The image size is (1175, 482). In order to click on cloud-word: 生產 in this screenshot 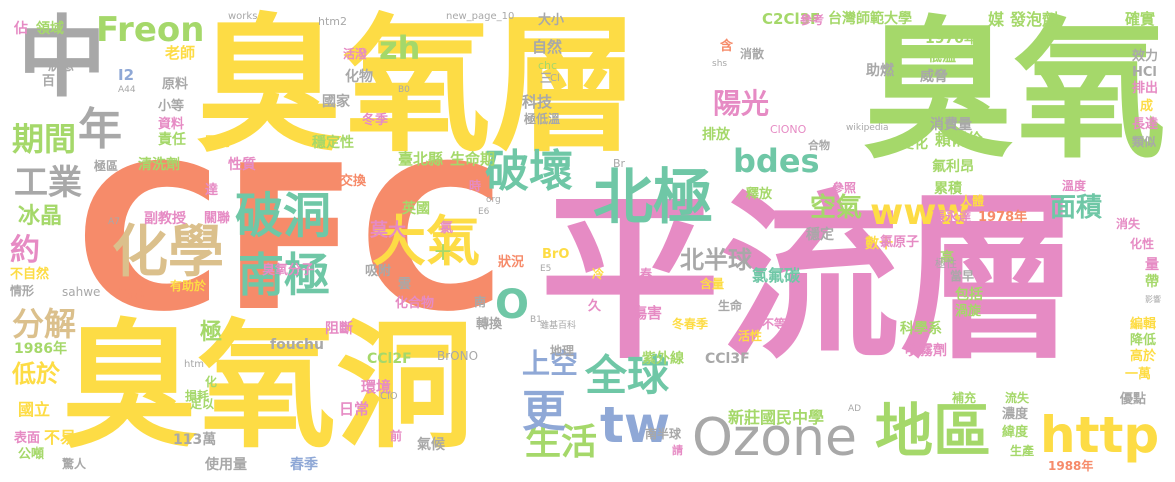, I will do `click(1022, 451)`.